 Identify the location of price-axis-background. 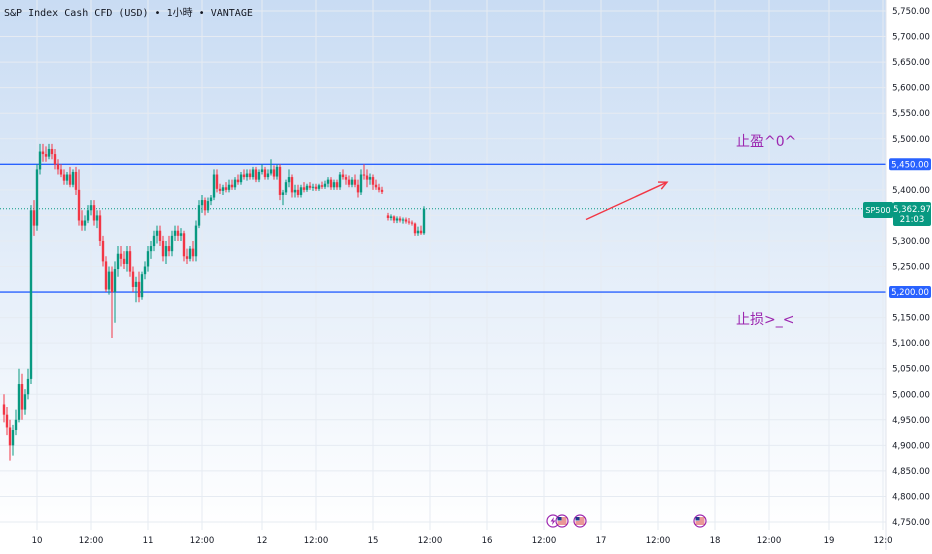
(909, 275).